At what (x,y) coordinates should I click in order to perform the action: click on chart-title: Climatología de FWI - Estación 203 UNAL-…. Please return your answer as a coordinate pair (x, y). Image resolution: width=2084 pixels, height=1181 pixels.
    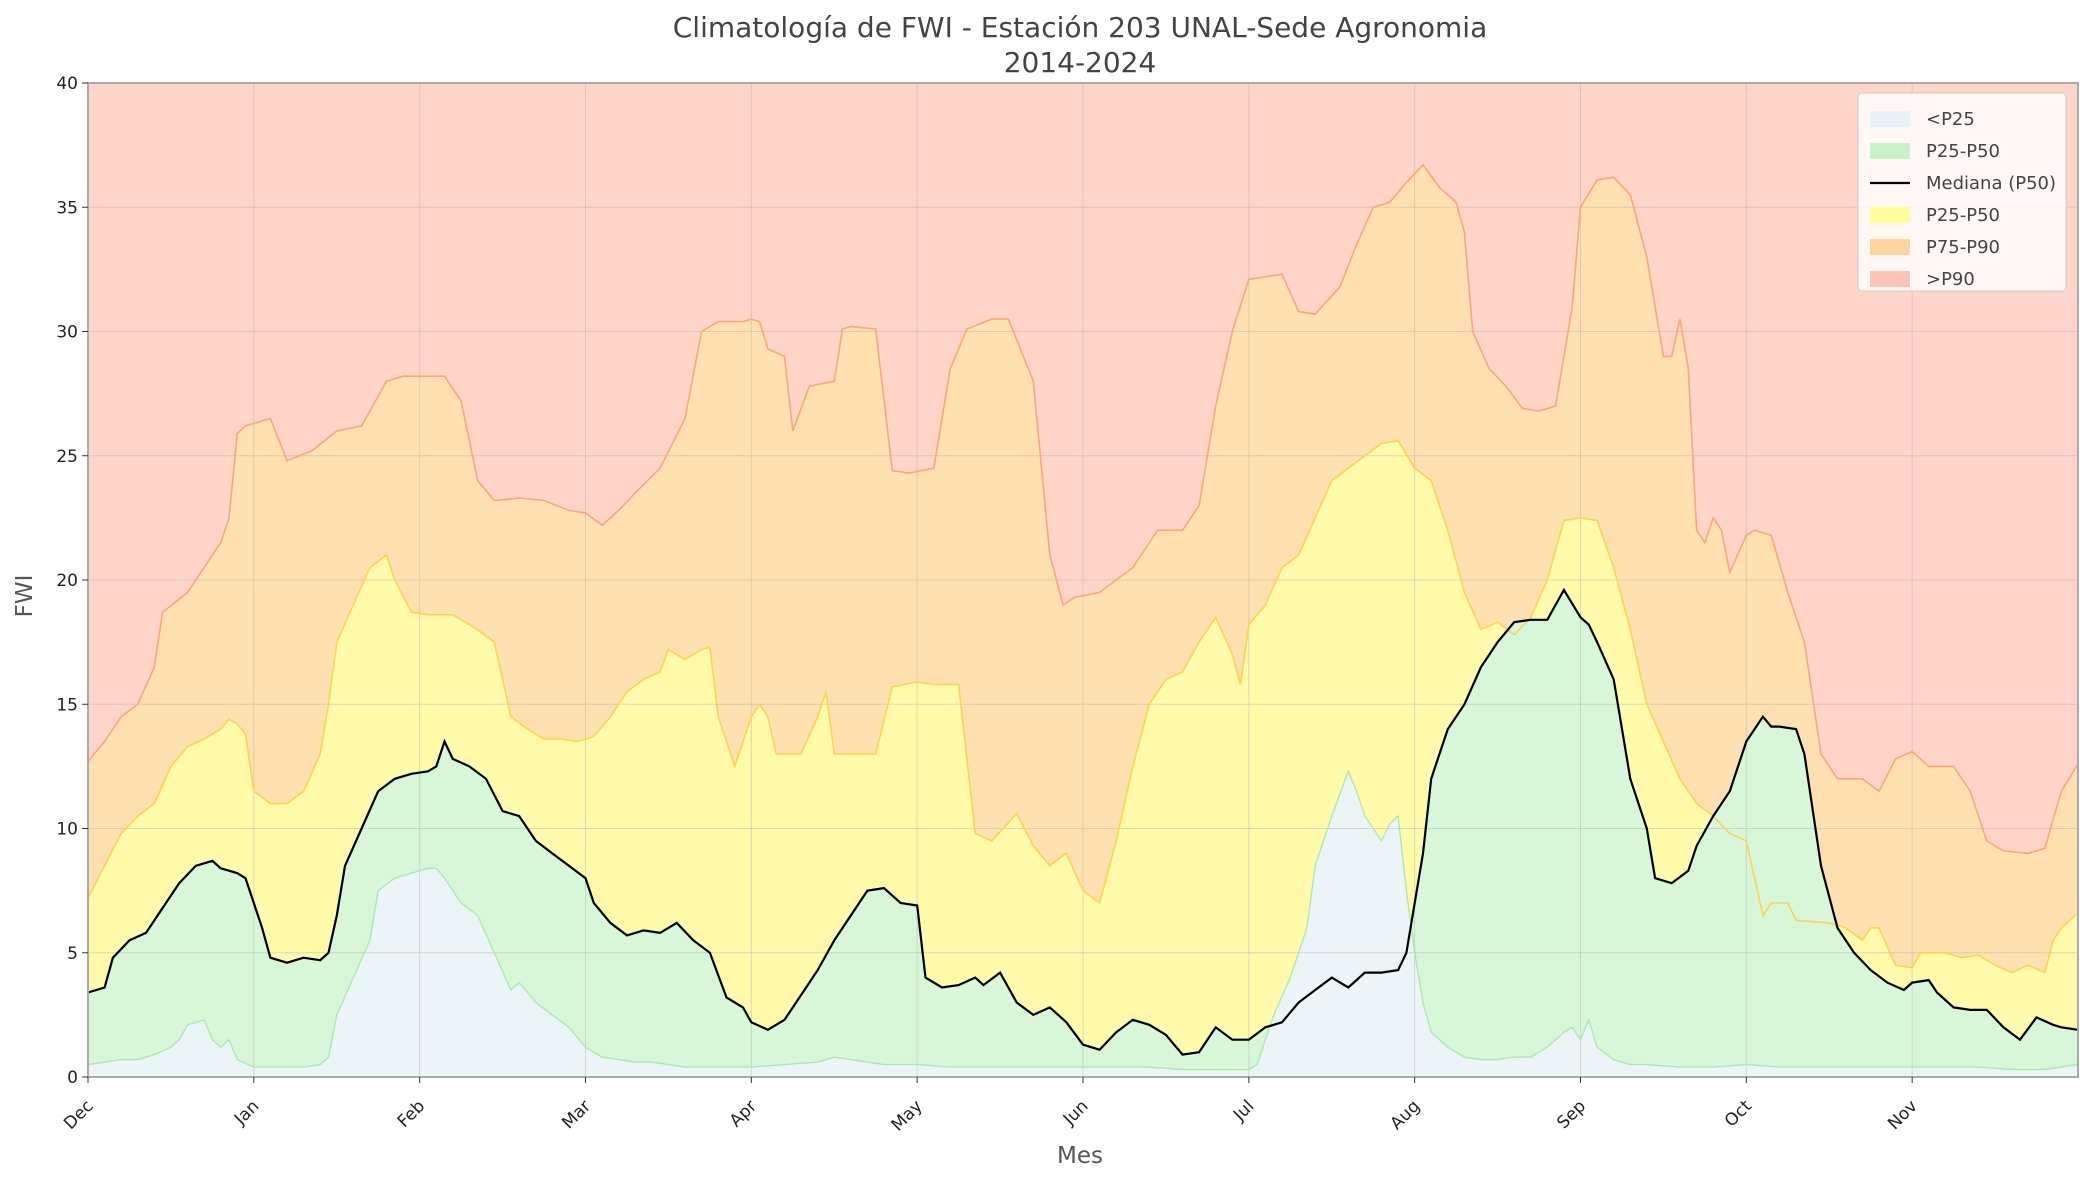
    Looking at the image, I should click on (1080, 27).